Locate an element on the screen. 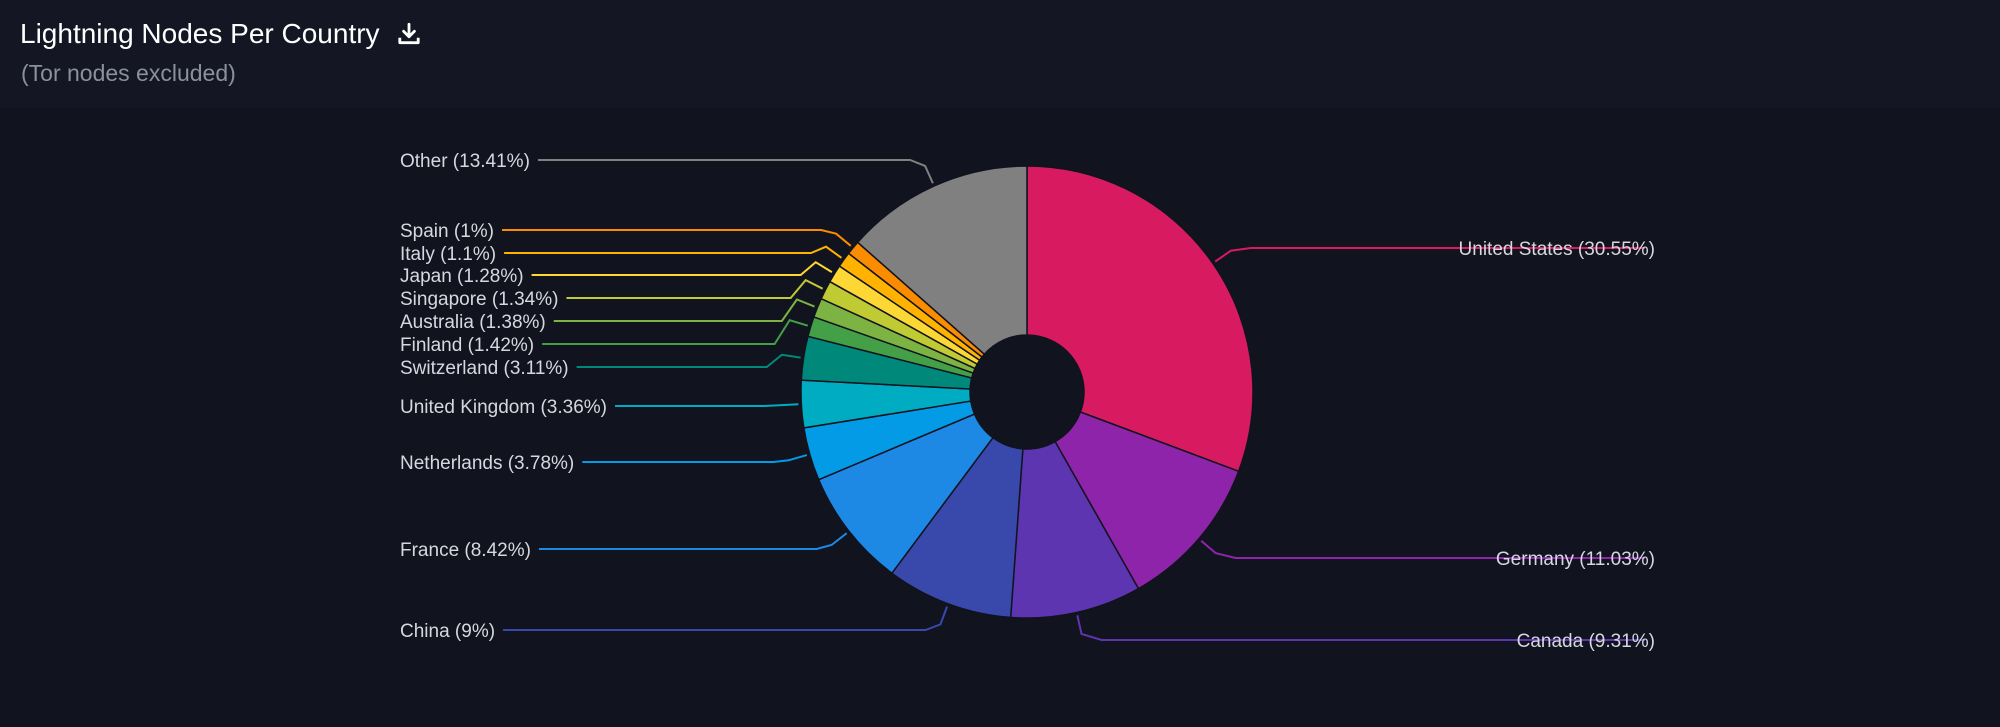  slice-label-france: France (8.42%) is located at coordinates (465, 550).